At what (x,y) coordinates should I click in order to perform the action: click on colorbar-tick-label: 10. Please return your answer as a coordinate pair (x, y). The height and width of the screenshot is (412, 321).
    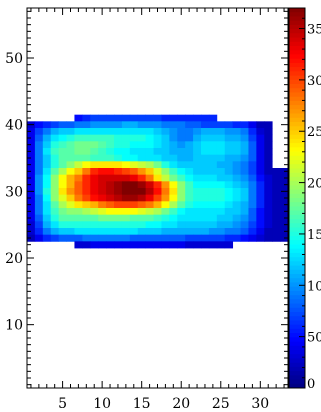
    Looking at the image, I should click on (314, 286).